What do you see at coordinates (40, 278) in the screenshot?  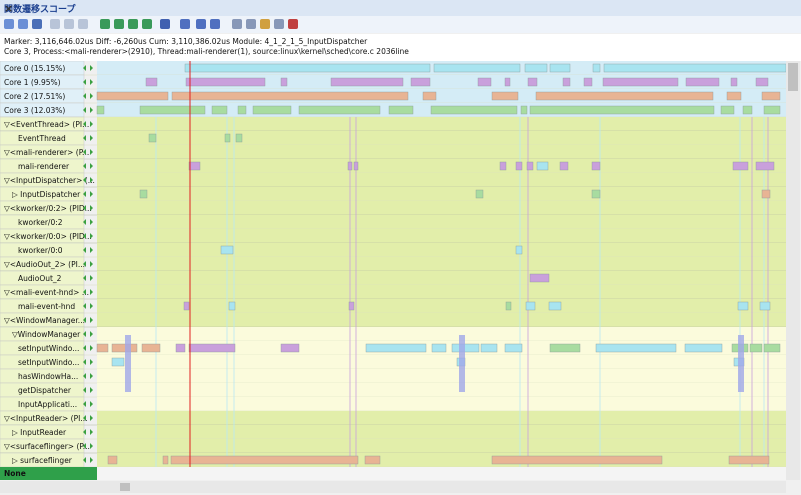 I see `row-label: AudioOut_2` at bounding box center [40, 278].